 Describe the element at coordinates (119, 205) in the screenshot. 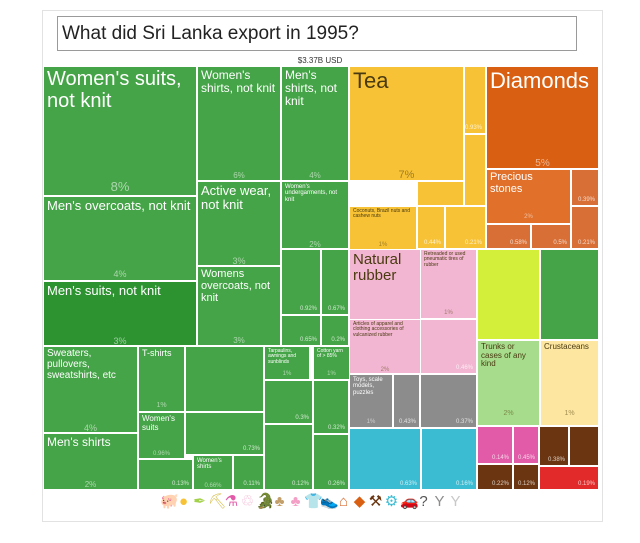

I see `treemap-cell-label: Men's overcoats, not knit` at that location.